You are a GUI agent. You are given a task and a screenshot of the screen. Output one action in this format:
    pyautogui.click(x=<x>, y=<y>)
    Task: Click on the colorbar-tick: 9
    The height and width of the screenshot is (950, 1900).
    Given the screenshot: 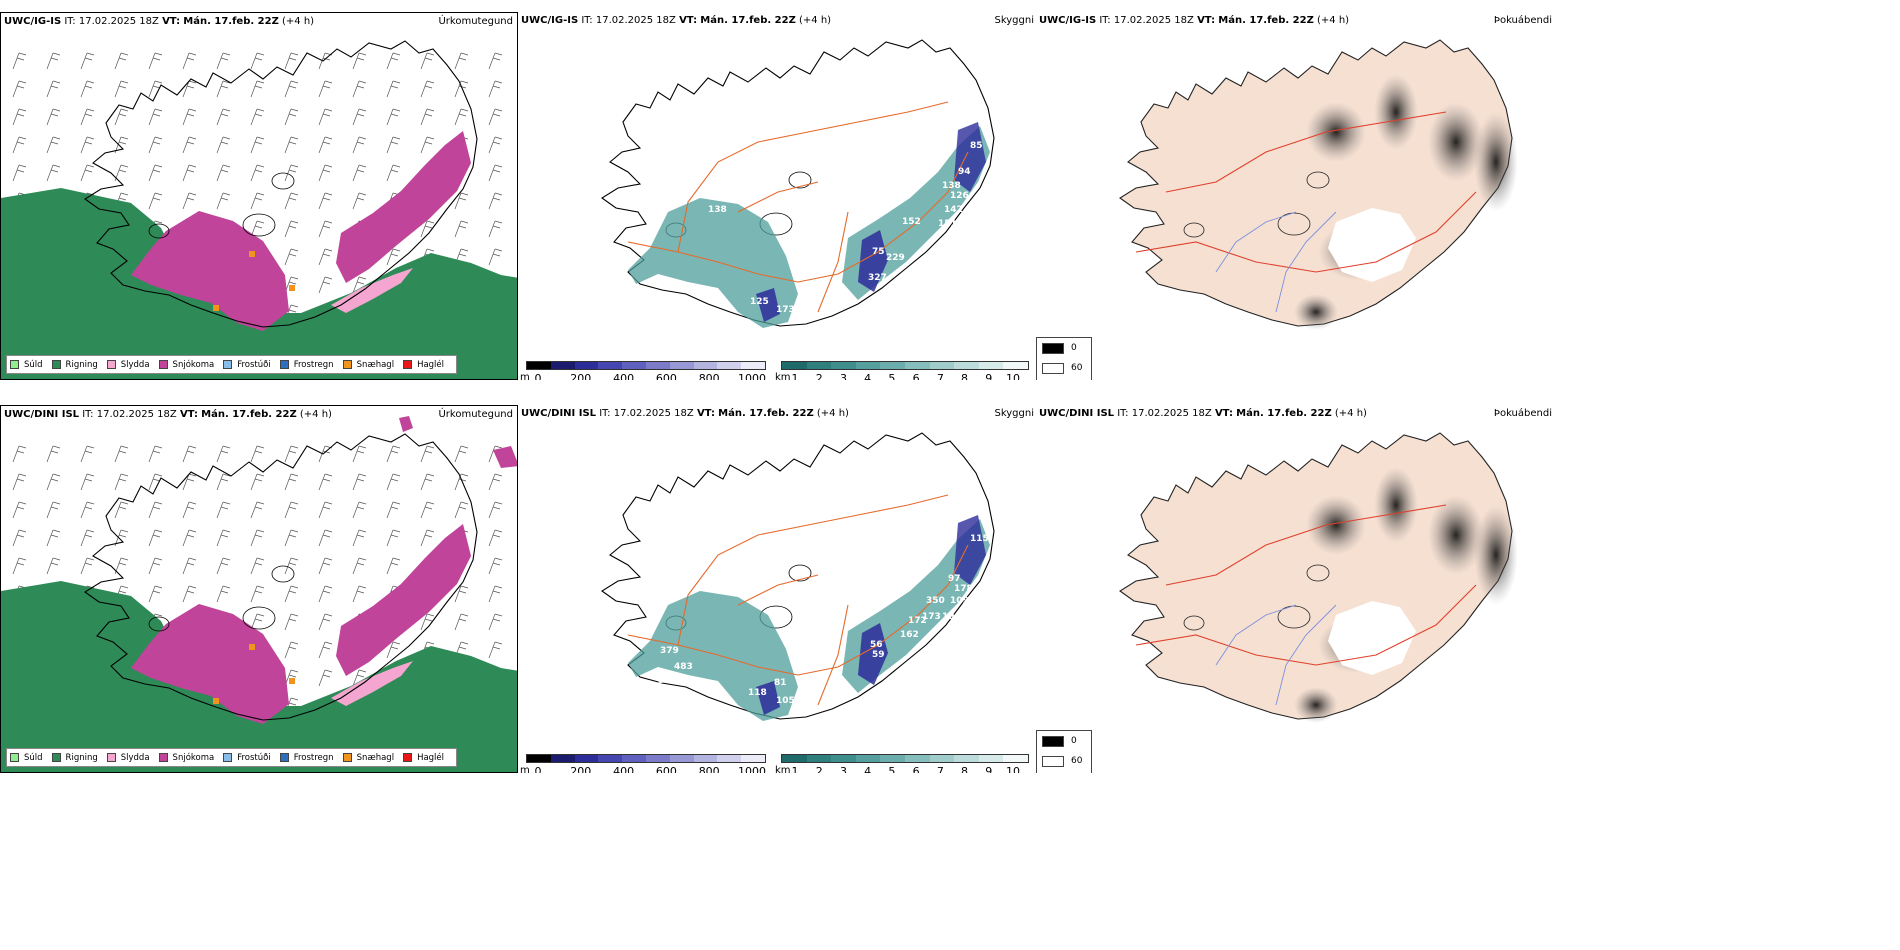 What is the action you would take?
    pyautogui.click(x=989, y=376)
    